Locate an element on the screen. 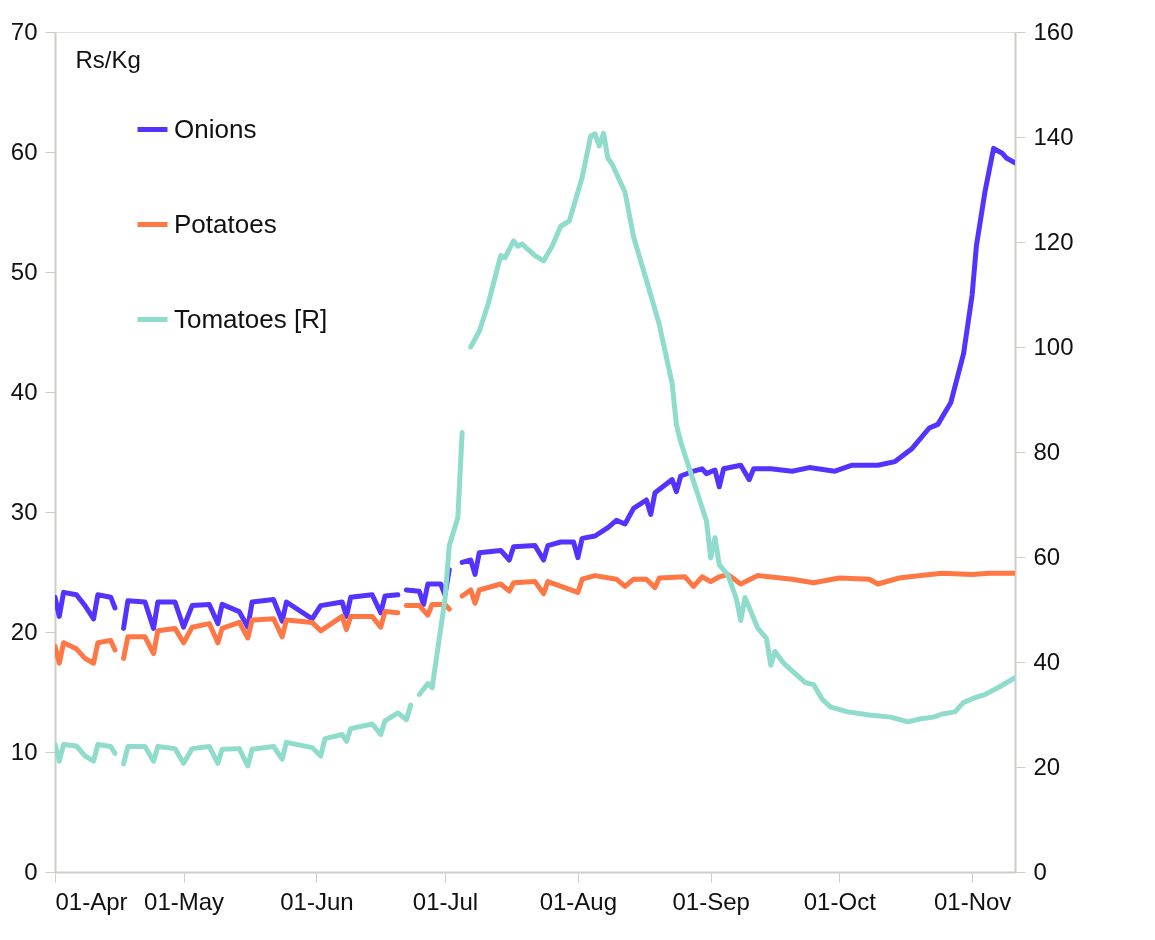 This screenshot has width=1155, height=940. legend-label: Tomatoes [R] is located at coordinates (251, 318).